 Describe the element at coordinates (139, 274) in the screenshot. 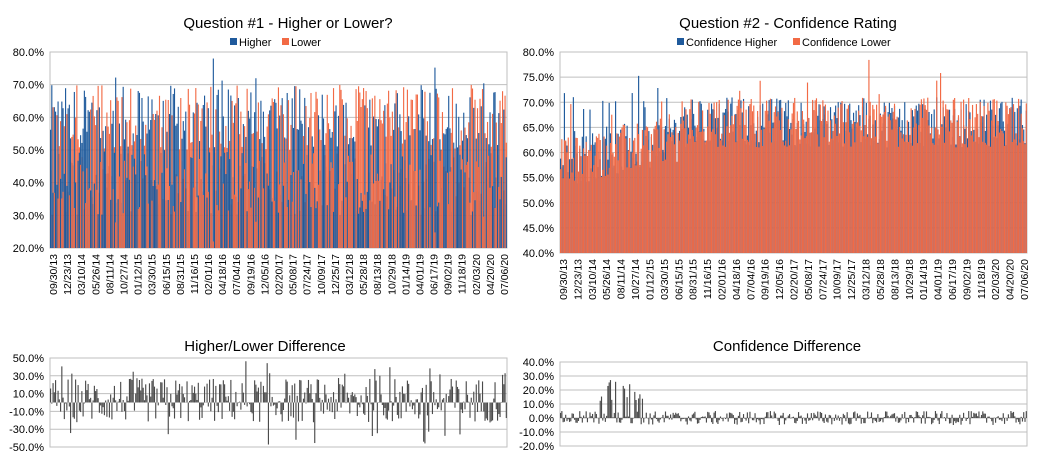

I see `q1-x-tick-label: 01/12/15` at that location.